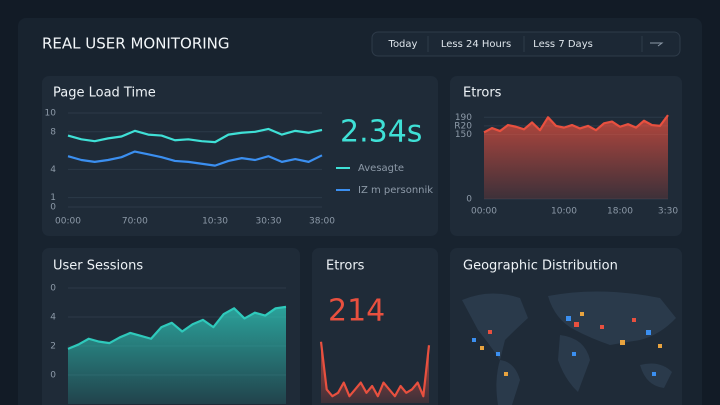 Image resolution: width=720 pixels, height=405 pixels. What do you see at coordinates (563, 44) in the screenshot?
I see `tab: Less 7 Days` at bounding box center [563, 44].